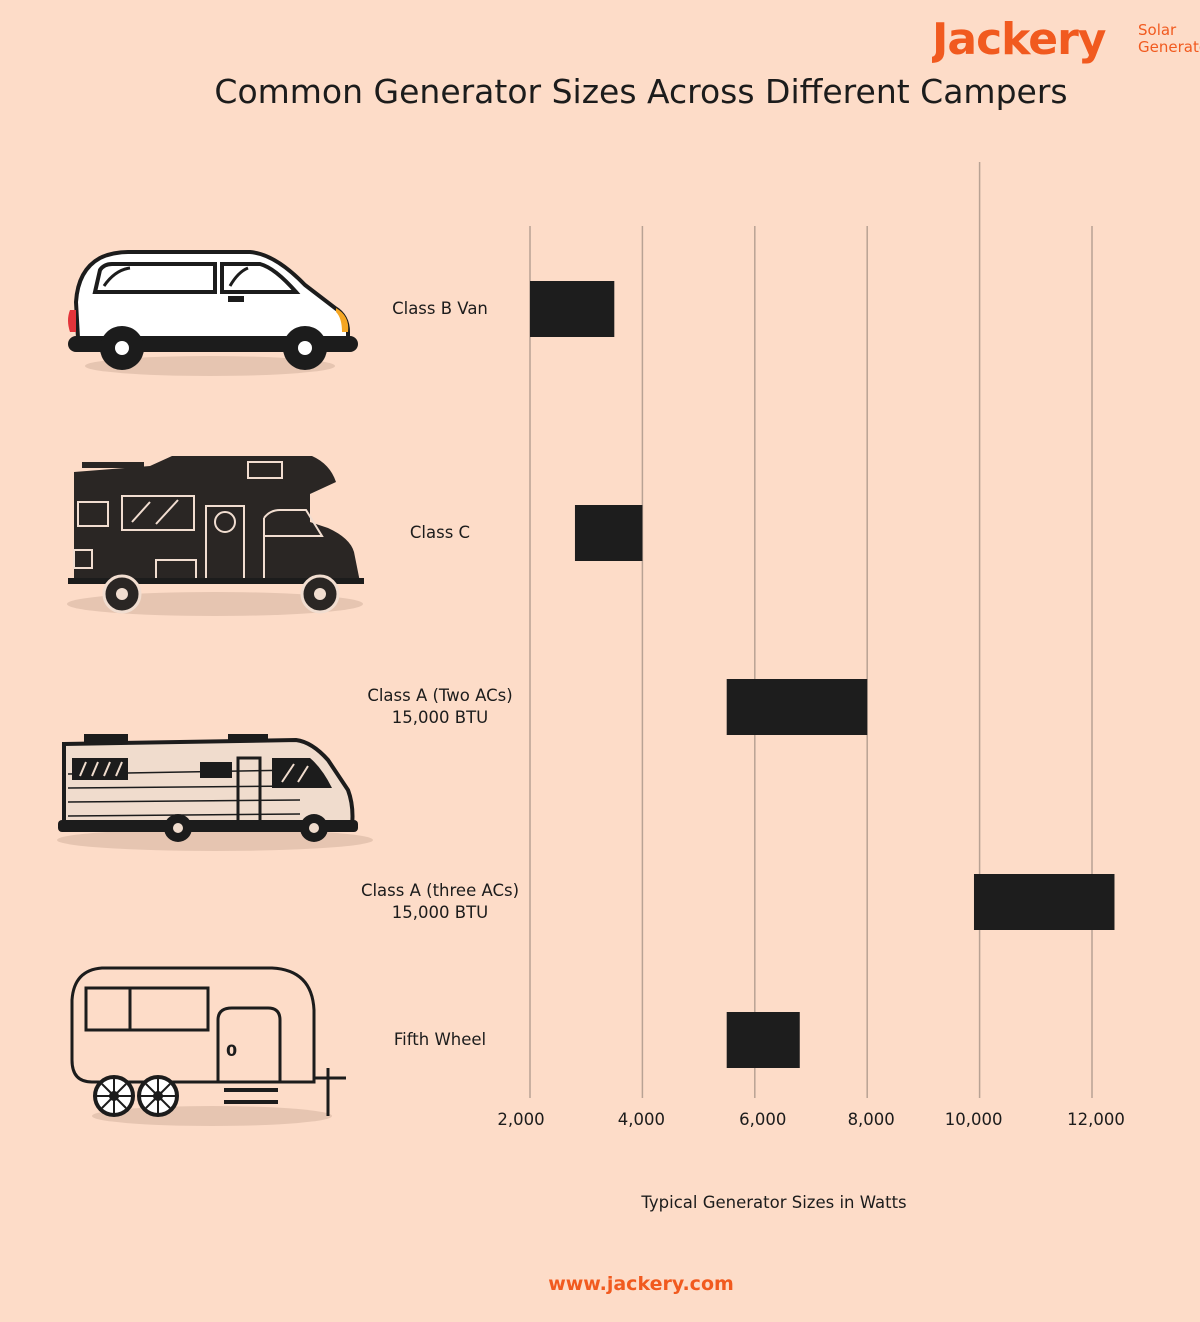  What do you see at coordinates (1169, 38) in the screenshot?
I see `brand-tagline: Solar Generator` at bounding box center [1169, 38].